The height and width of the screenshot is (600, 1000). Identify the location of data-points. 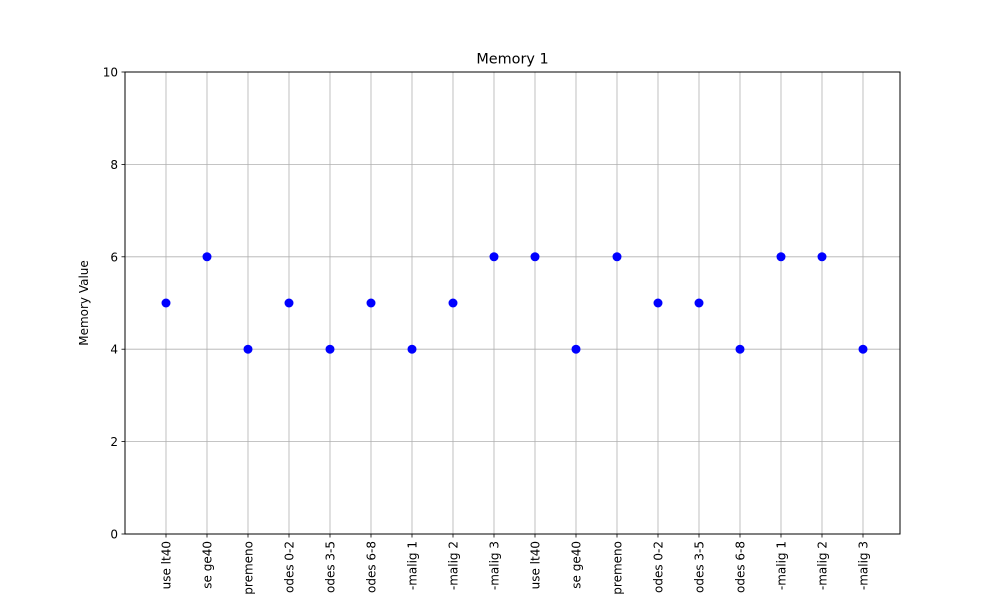
(514, 303).